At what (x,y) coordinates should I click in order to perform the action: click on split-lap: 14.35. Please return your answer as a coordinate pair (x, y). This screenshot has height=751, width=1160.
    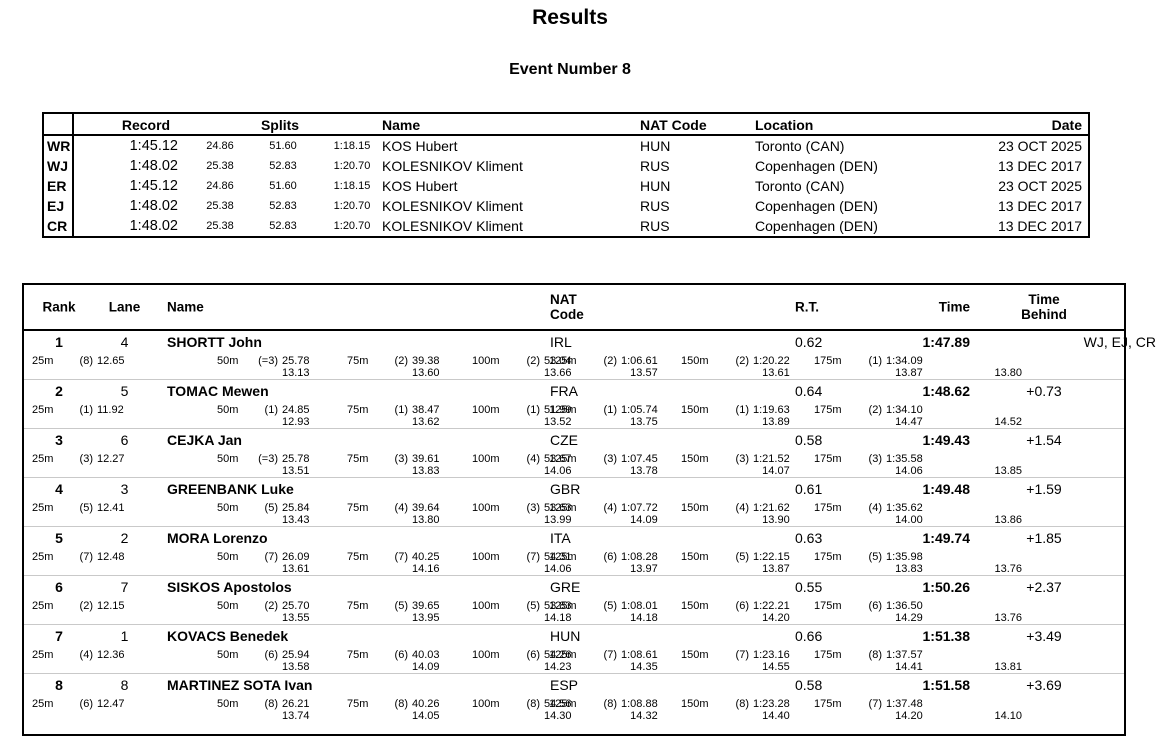
    Looking at the image, I should click on (644, 667).